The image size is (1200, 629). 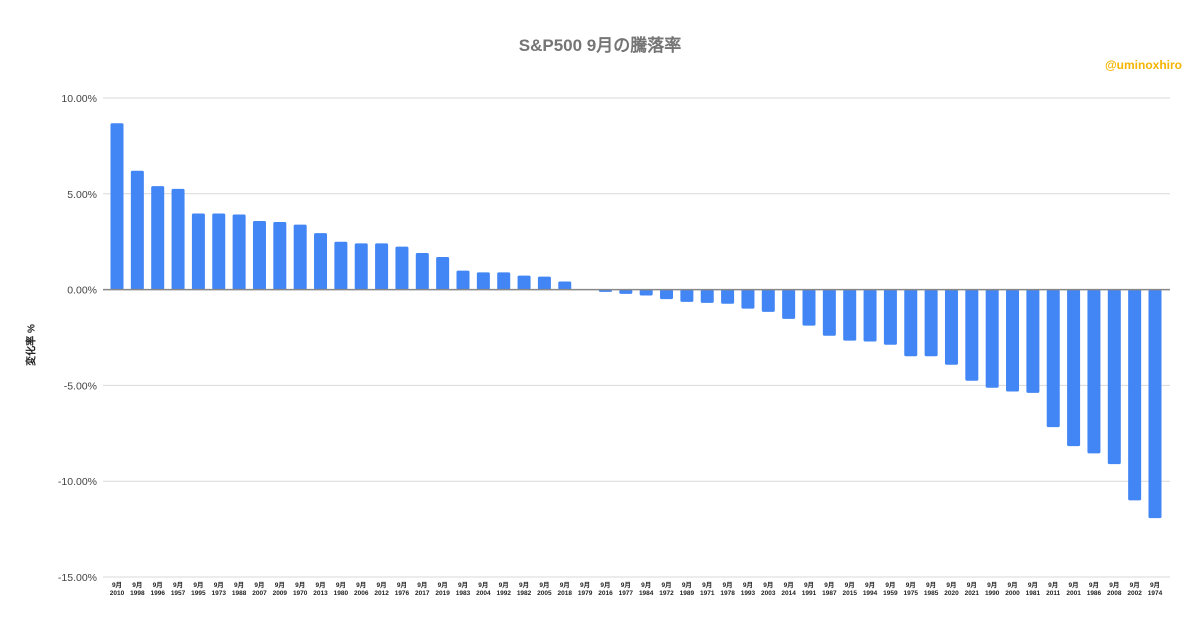 What do you see at coordinates (1073, 593) in the screenshot?
I see `x-tick-label-year: 2001` at bounding box center [1073, 593].